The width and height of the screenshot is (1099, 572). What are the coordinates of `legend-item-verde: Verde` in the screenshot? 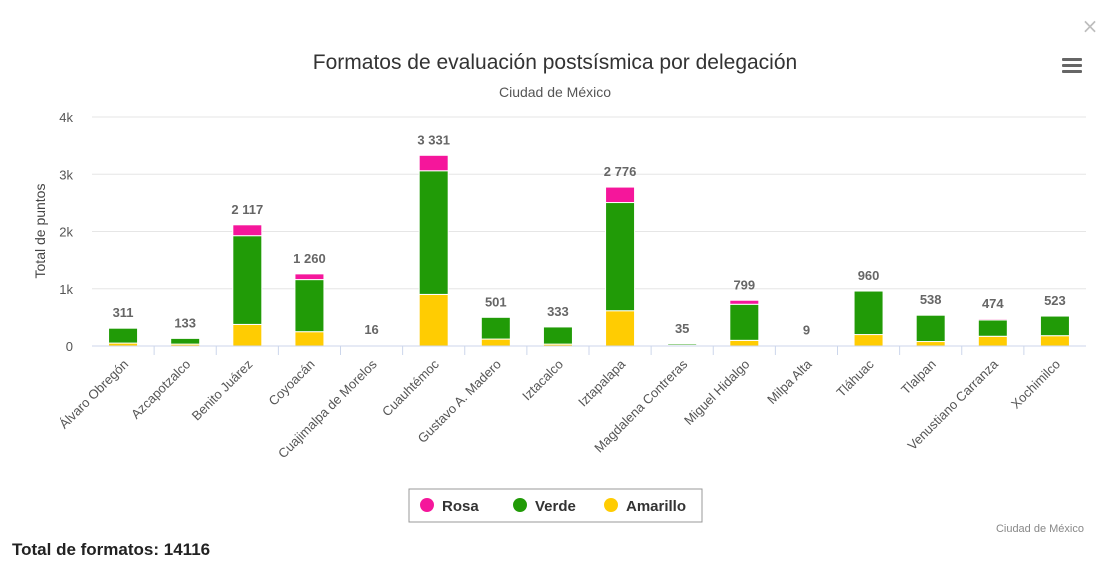 It's located at (544, 506).